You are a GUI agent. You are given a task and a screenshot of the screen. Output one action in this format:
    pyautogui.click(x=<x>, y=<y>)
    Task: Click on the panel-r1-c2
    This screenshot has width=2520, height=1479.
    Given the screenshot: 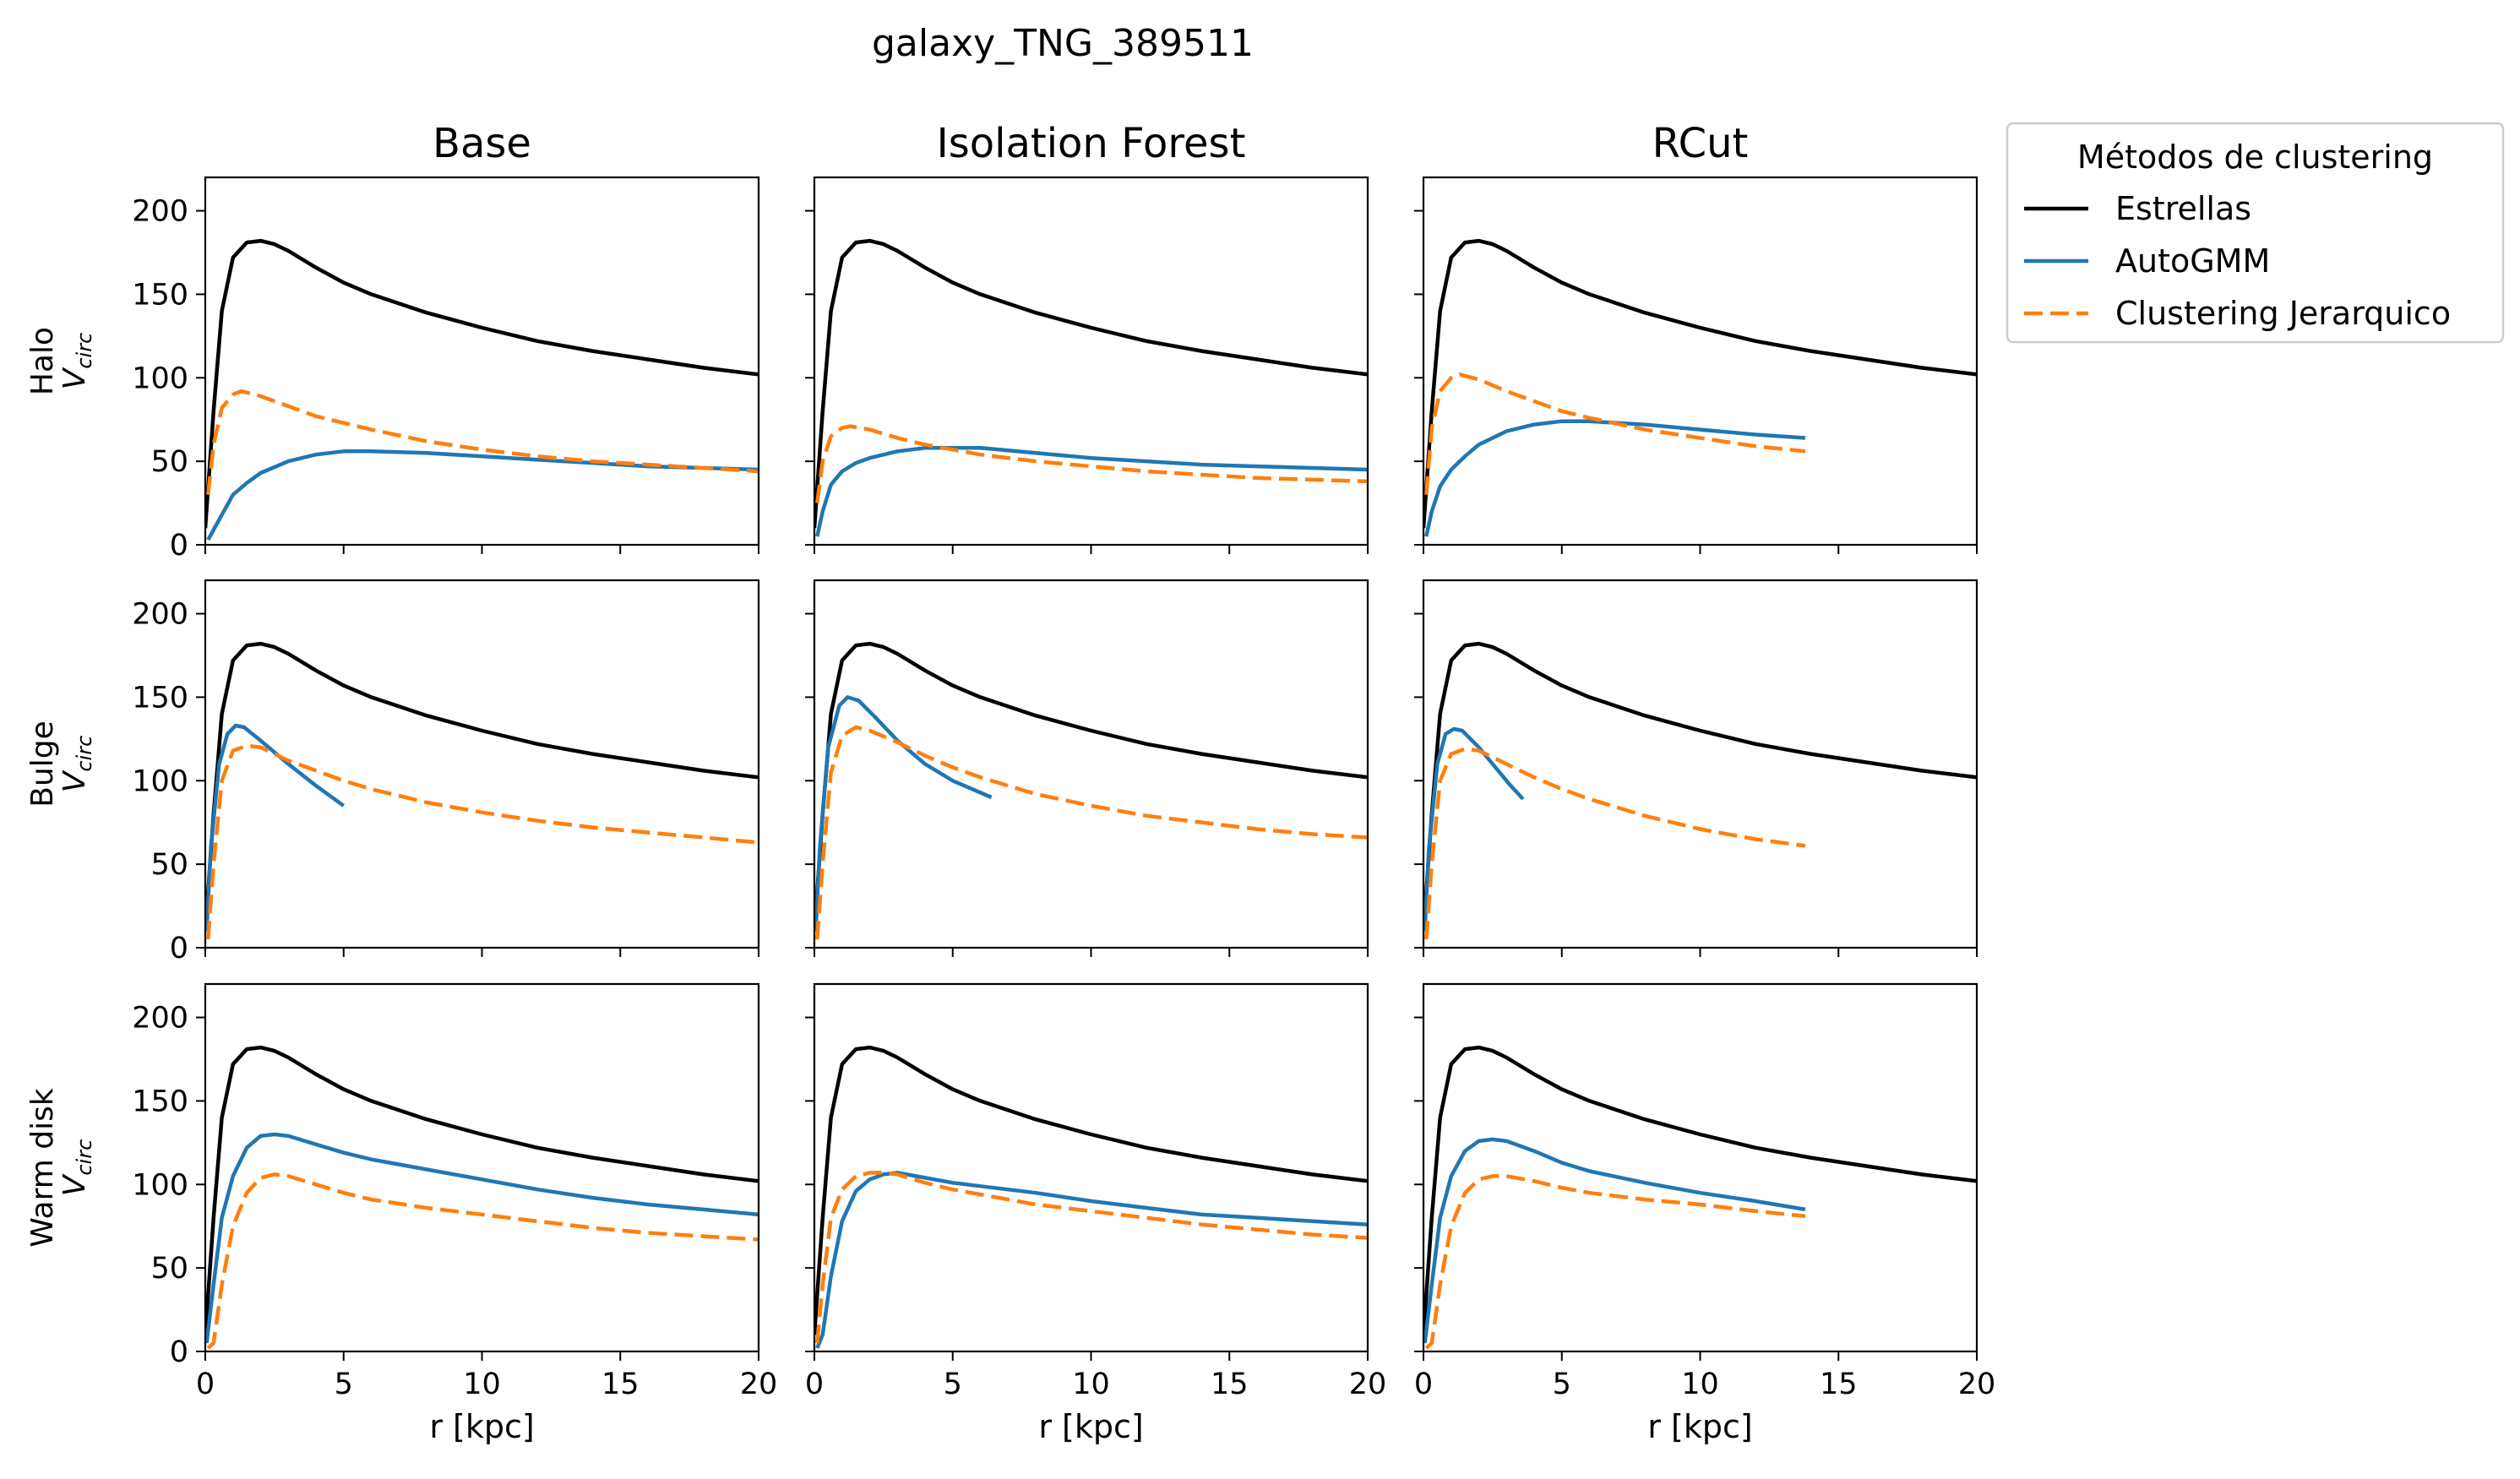 What is the action you would take?
    pyautogui.click(x=1696, y=768)
    